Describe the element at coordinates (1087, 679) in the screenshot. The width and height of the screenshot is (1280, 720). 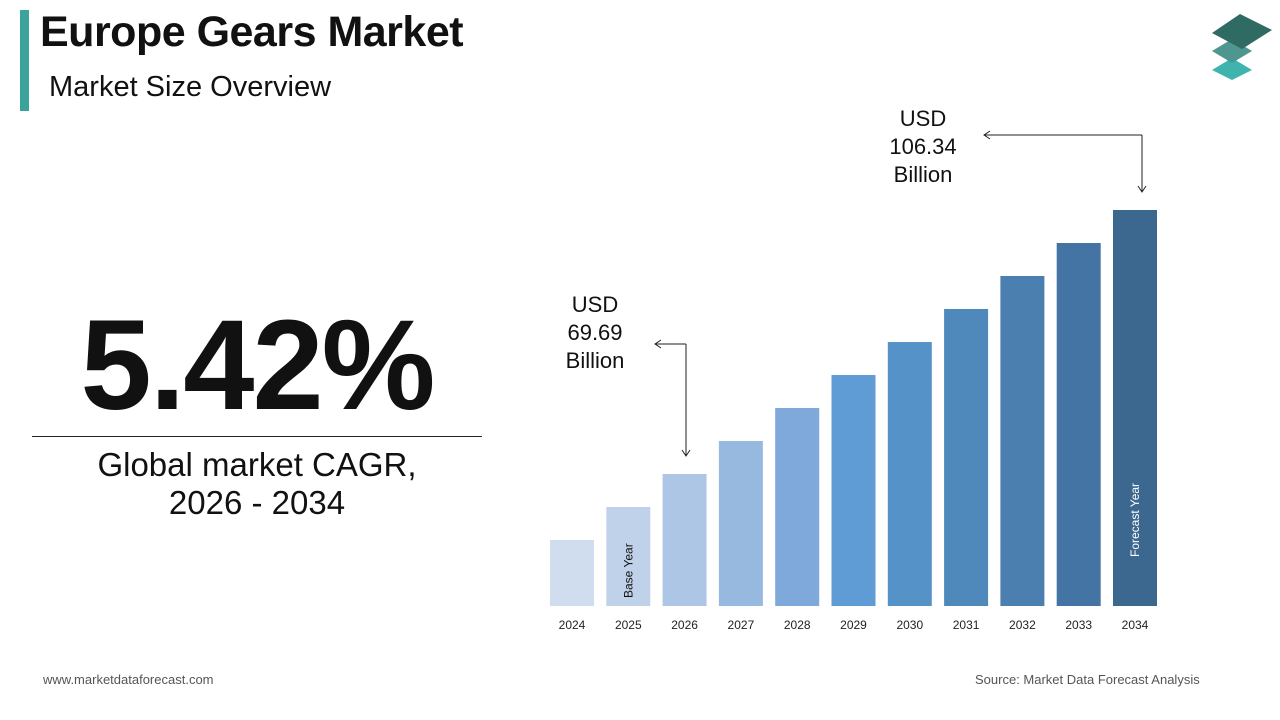
I see `source-note: Source: Market Data Forecast Analysis` at that location.